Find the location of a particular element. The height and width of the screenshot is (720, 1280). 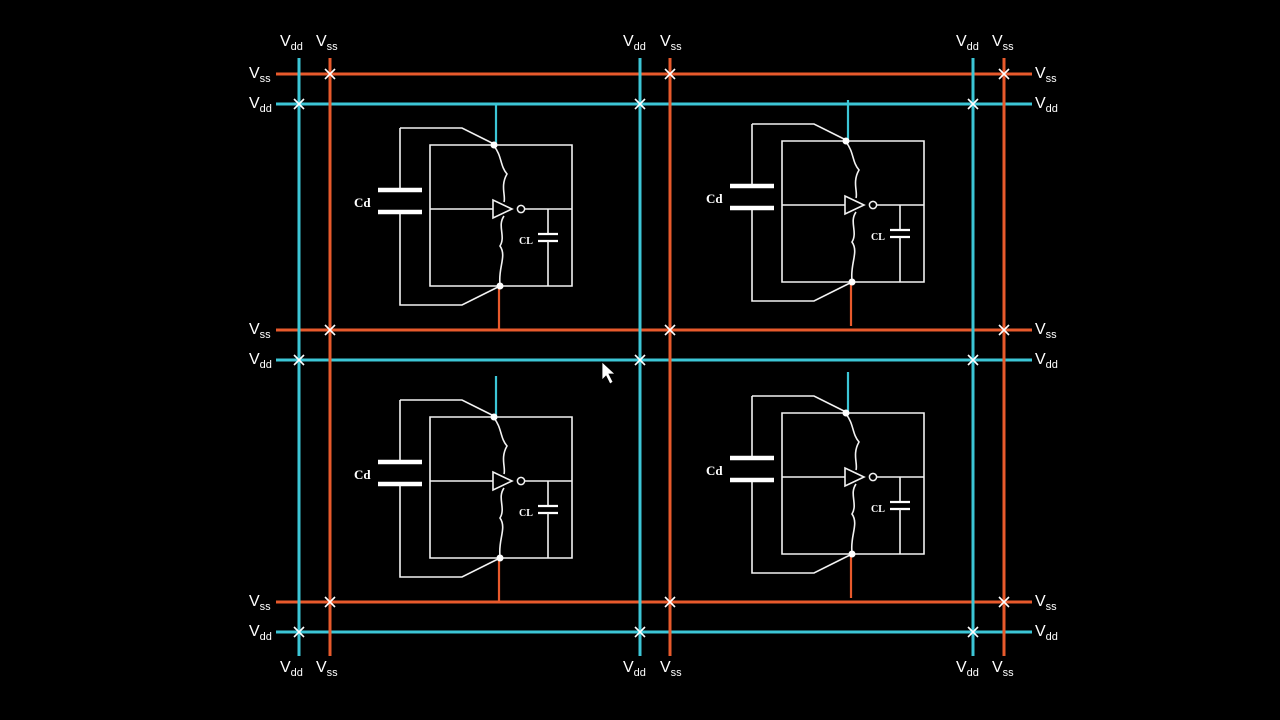

arrow-cursor-icon is located at coordinates (609, 373).